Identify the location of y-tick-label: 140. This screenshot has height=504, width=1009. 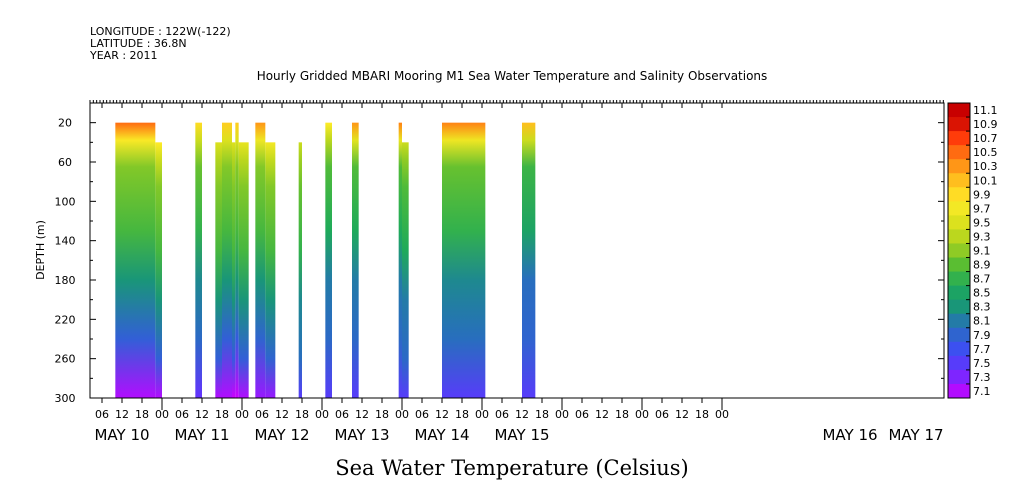
(65, 241).